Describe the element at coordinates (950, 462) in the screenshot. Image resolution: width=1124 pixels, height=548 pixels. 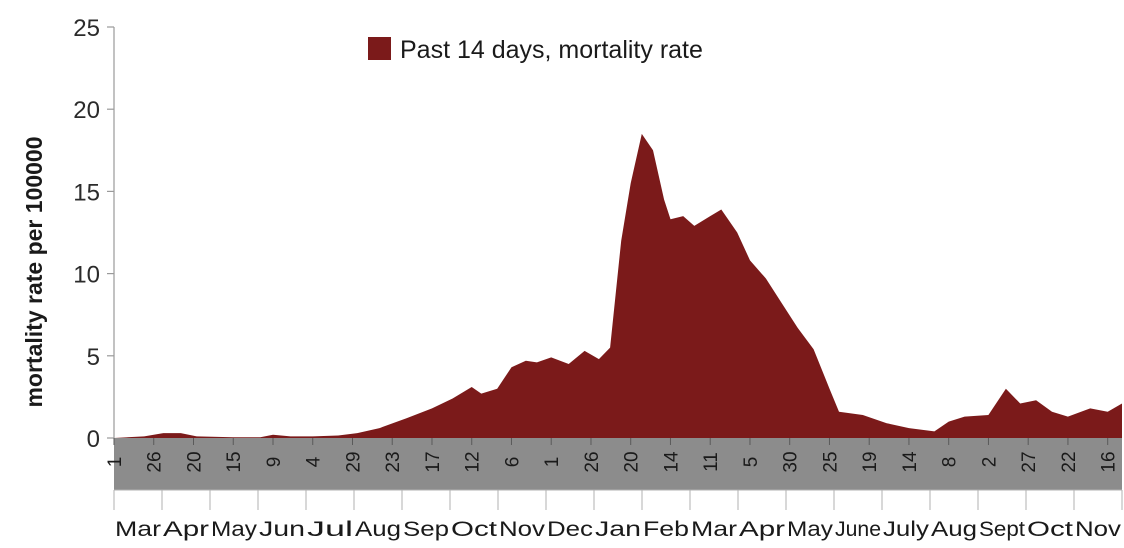
I see `x-day-label: 8` at that location.